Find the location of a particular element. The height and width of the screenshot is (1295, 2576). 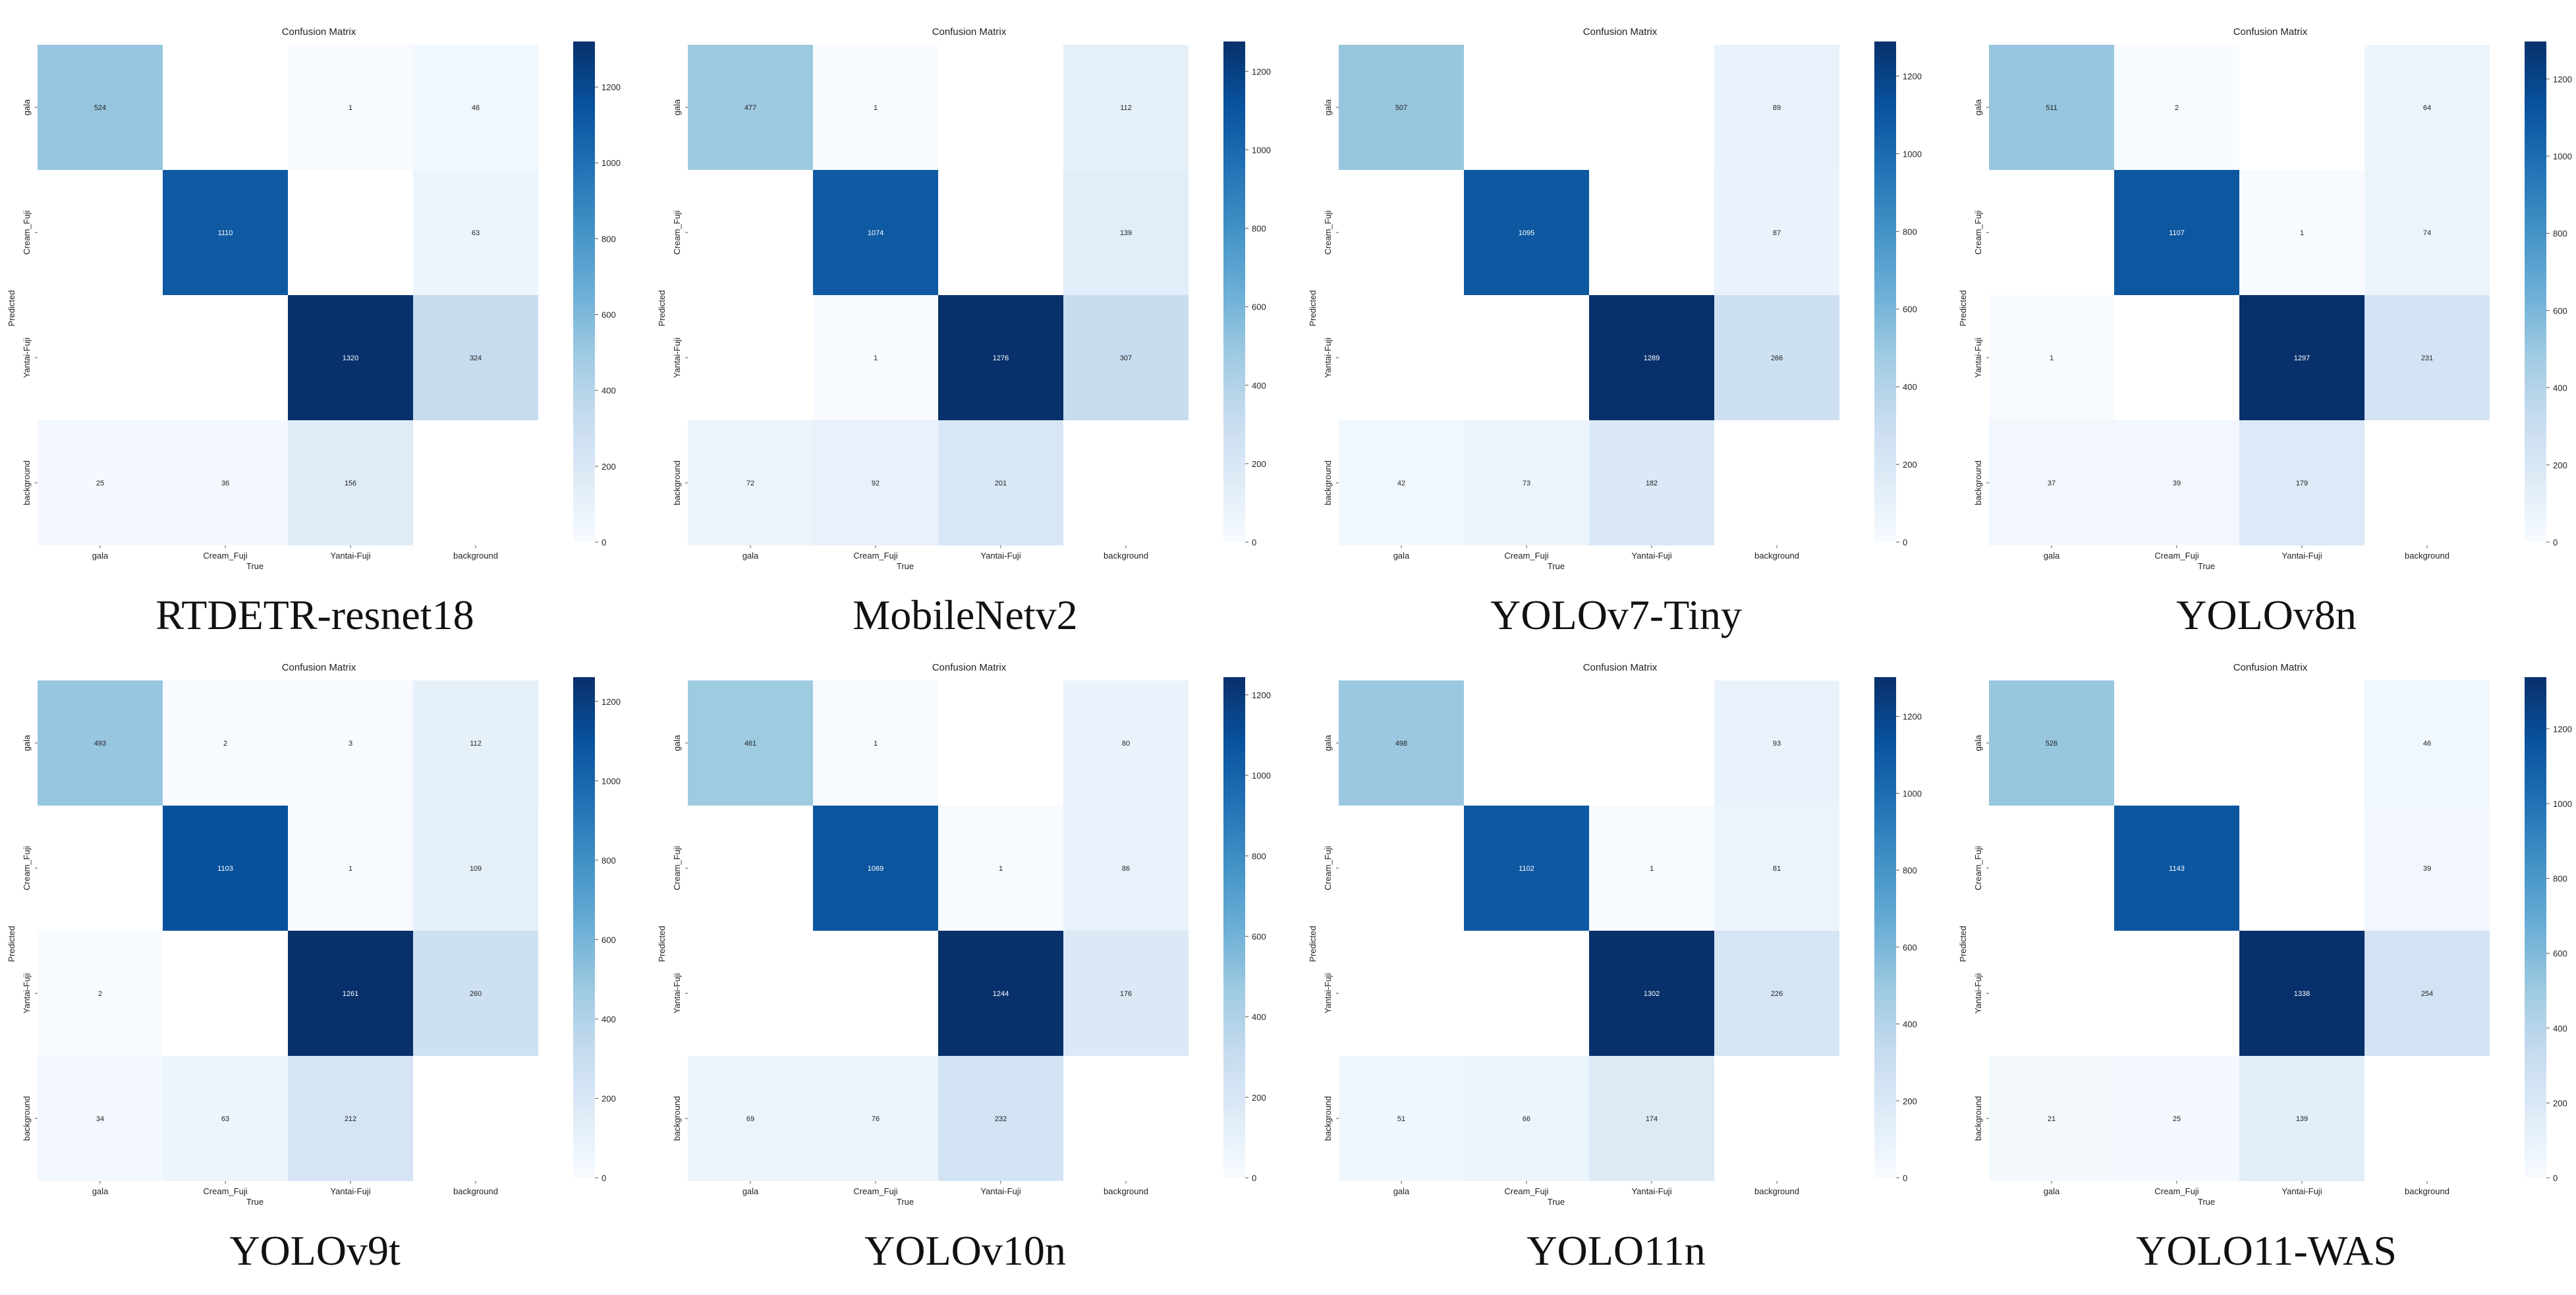

chart-caption: RTDETR-resnet18 is located at coordinates (314, 615).